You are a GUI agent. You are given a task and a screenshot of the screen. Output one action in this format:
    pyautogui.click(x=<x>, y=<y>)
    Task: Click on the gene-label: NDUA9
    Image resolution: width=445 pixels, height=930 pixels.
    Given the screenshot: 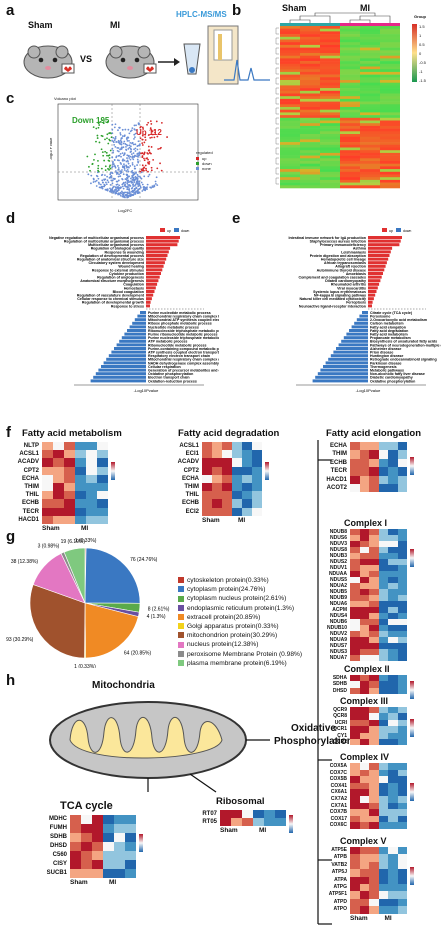 What is the action you would take?
    pyautogui.click(x=338, y=640)
    